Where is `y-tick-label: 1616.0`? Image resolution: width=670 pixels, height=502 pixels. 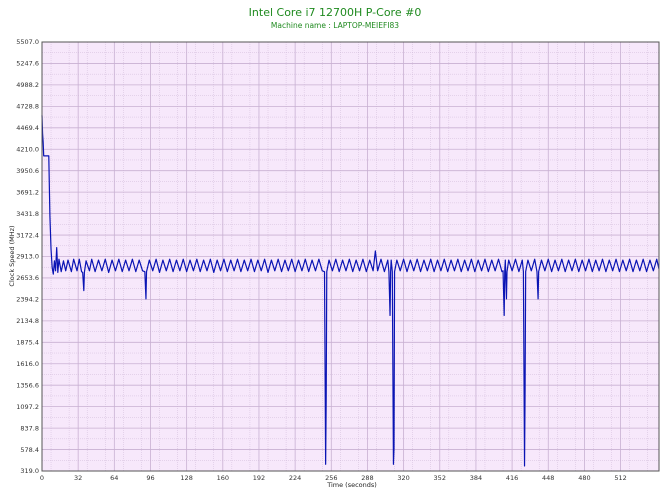
y-tick-label: 1616.0 is located at coordinates (27, 364).